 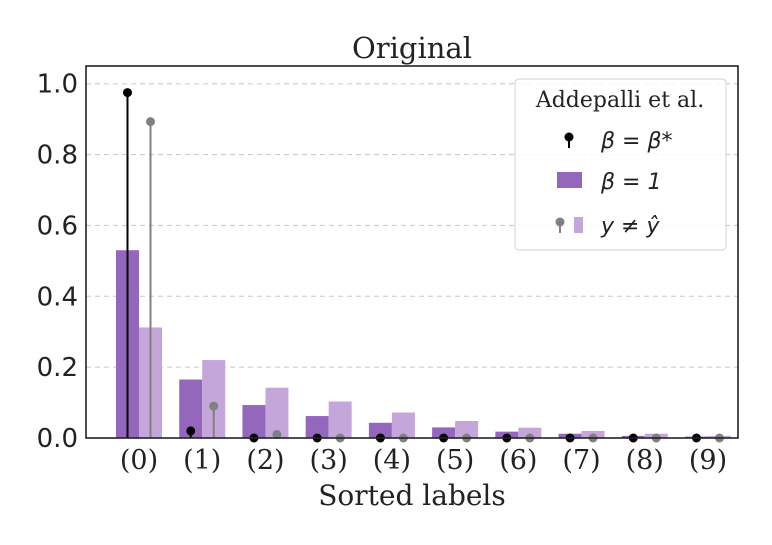 What do you see at coordinates (329, 460) in the screenshot?
I see `x-tick-label: (3)` at bounding box center [329, 460].